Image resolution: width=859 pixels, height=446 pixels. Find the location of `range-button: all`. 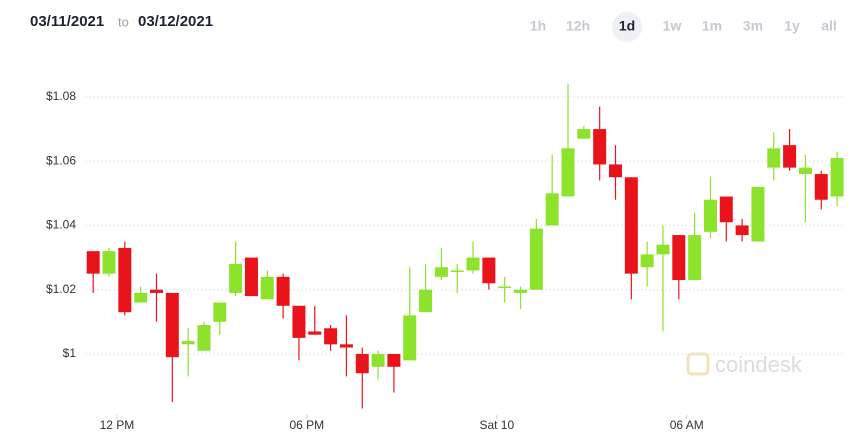

range-button: all is located at coordinates (829, 26).